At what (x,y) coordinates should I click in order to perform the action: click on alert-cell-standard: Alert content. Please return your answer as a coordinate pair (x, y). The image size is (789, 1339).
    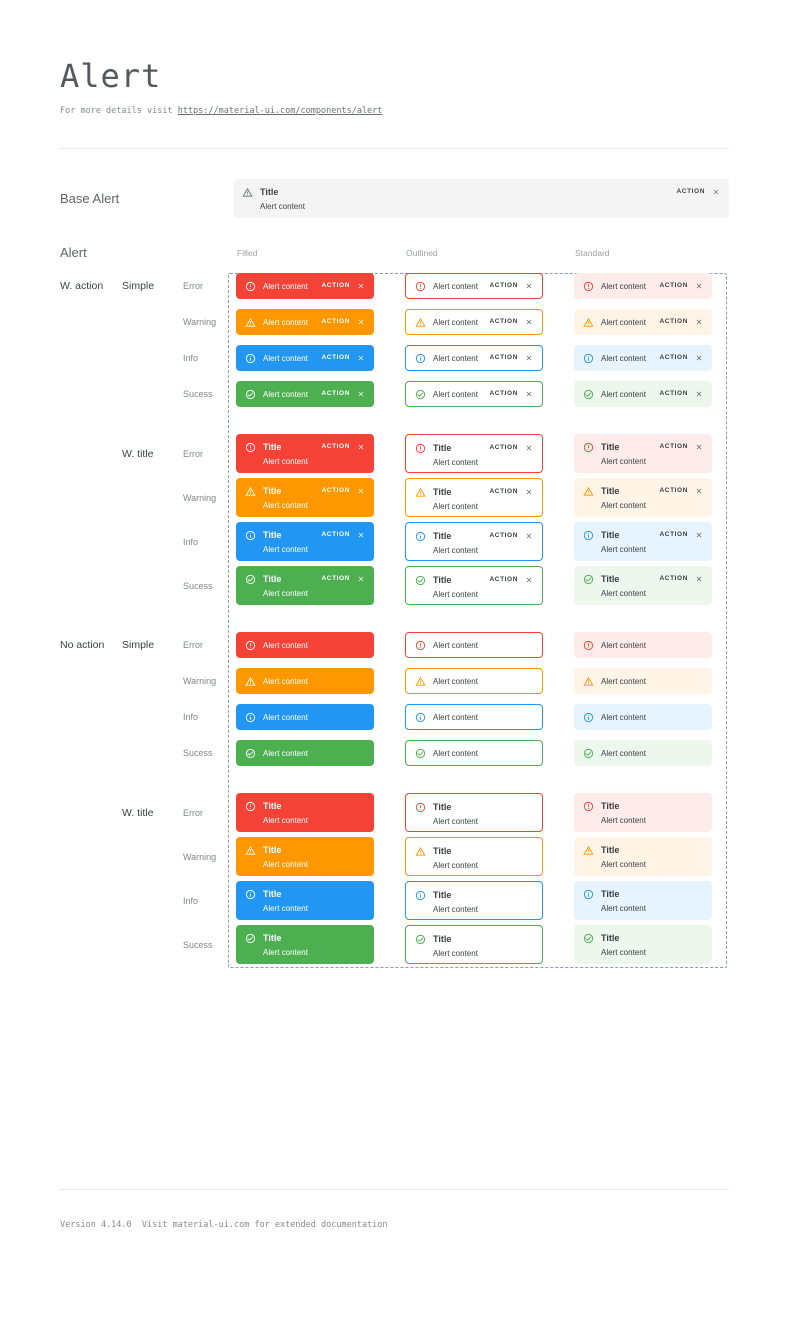
    Looking at the image, I should click on (643, 681).